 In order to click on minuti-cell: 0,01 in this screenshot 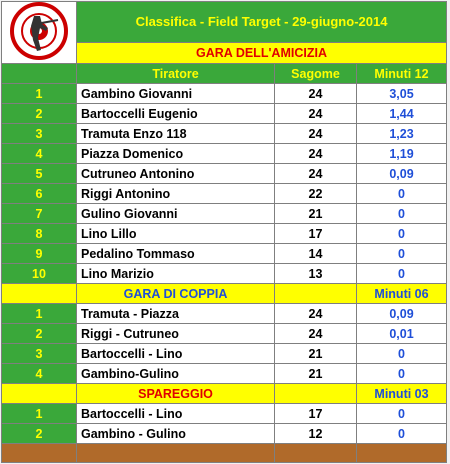, I will do `click(401, 333)`.